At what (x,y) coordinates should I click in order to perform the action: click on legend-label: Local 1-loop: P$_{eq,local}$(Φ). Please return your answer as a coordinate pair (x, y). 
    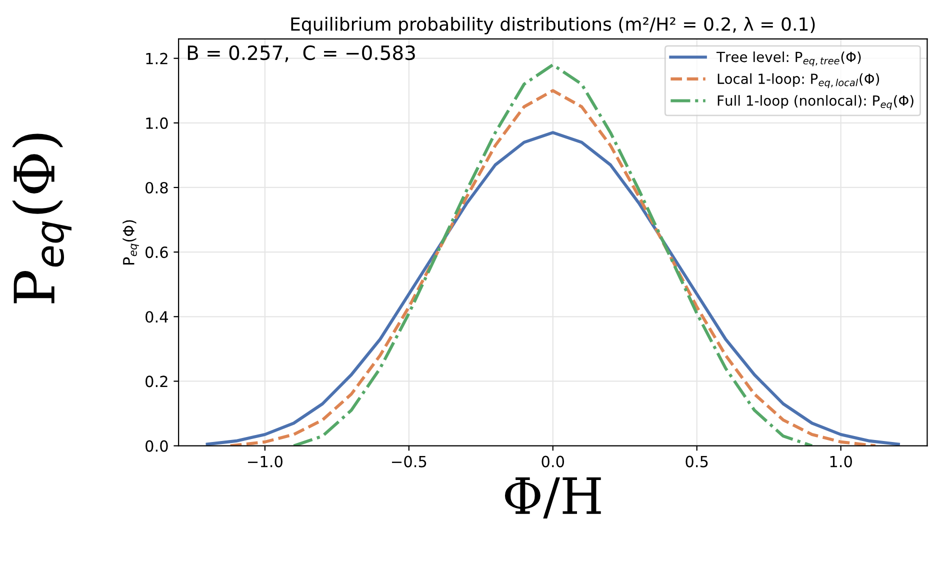
    Looking at the image, I should click on (799, 80).